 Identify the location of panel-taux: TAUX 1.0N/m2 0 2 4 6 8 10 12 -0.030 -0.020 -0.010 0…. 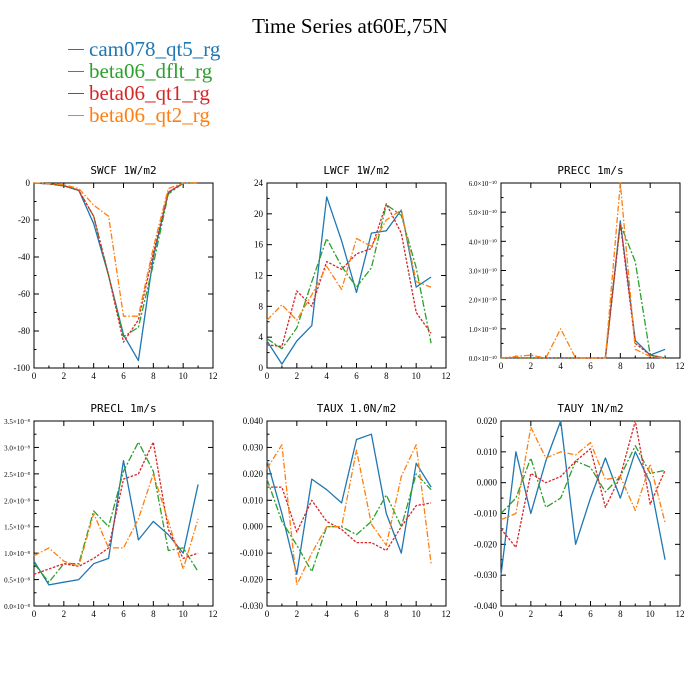
(345, 510).